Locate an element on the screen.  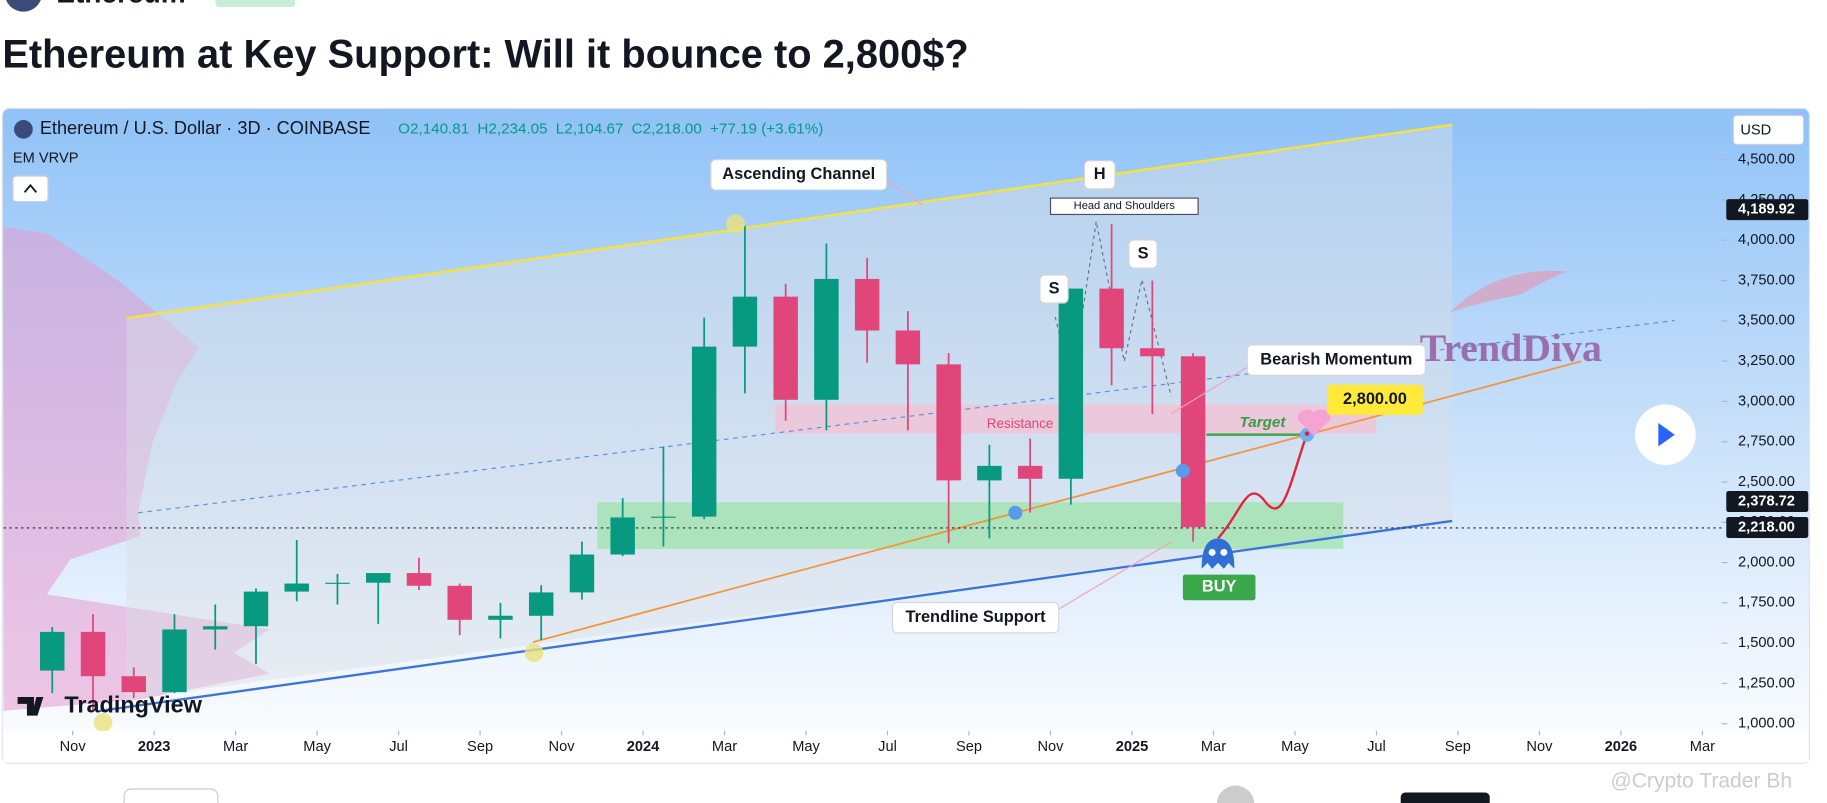
watermark: @Crypto Trader Bh is located at coordinates (1701, 781).